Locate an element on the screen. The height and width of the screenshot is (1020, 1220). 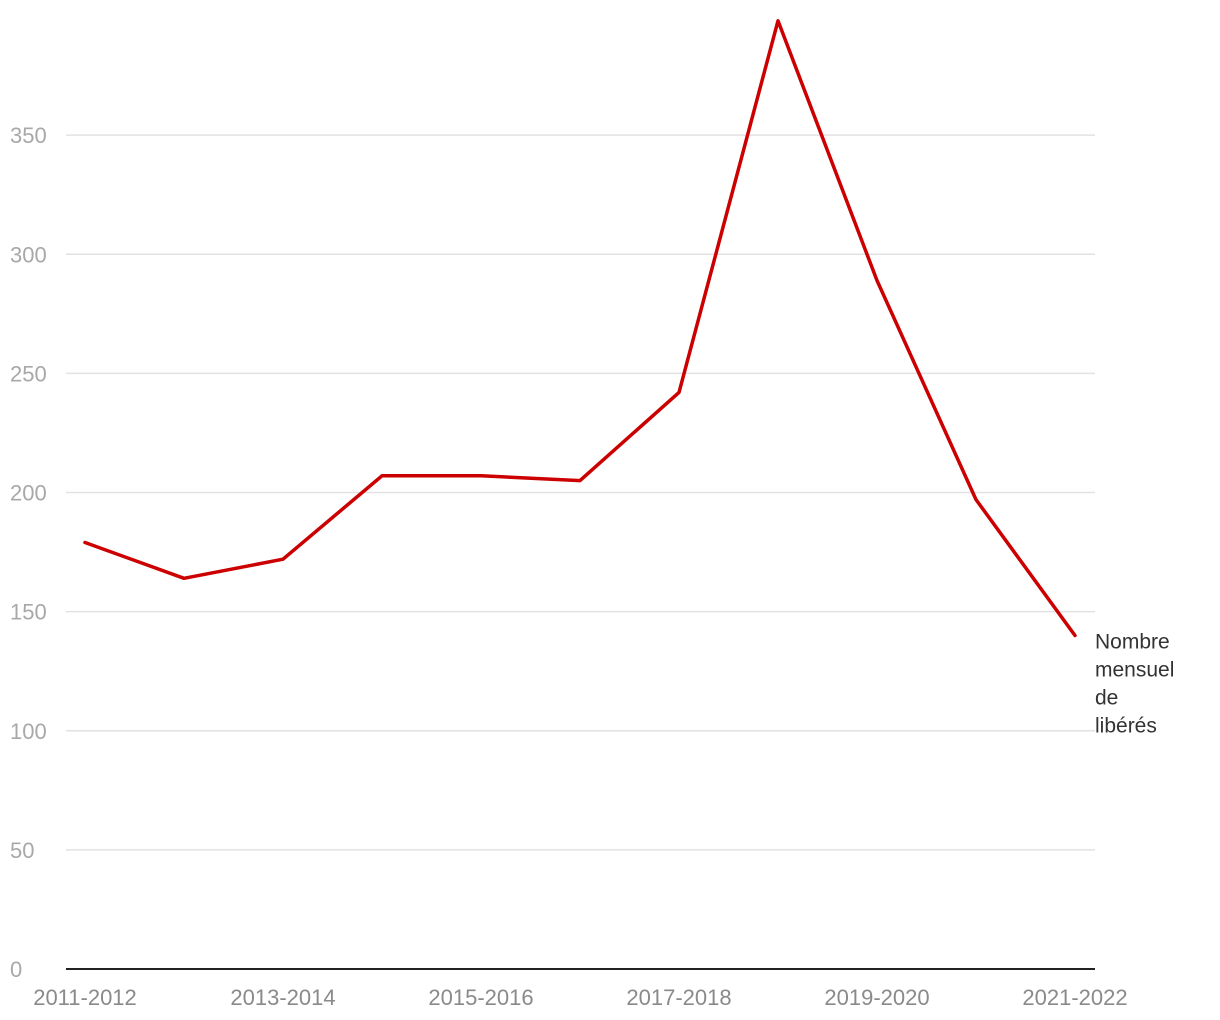
y-tick-label: 150 is located at coordinates (28, 612).